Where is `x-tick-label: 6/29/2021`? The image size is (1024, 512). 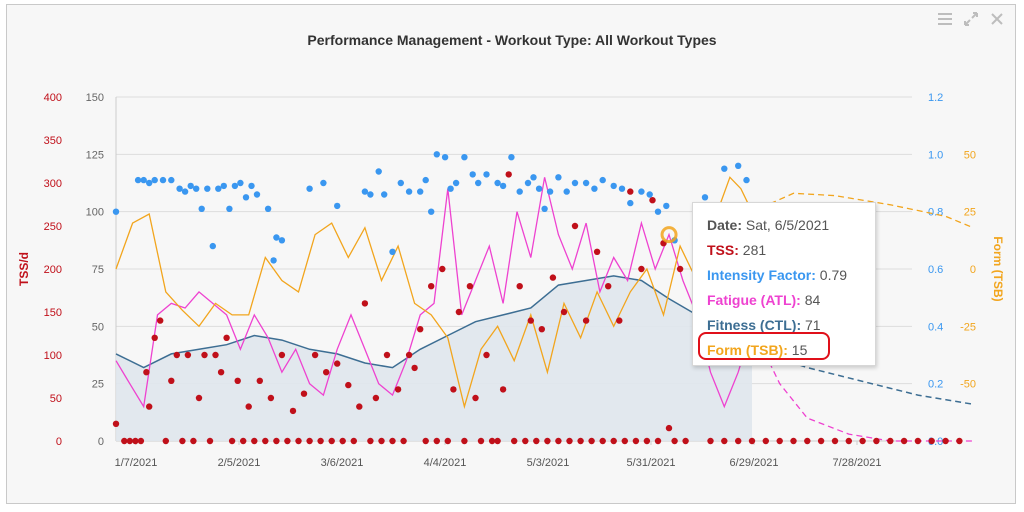 x-tick-label: 6/29/2021 is located at coordinates (754, 463).